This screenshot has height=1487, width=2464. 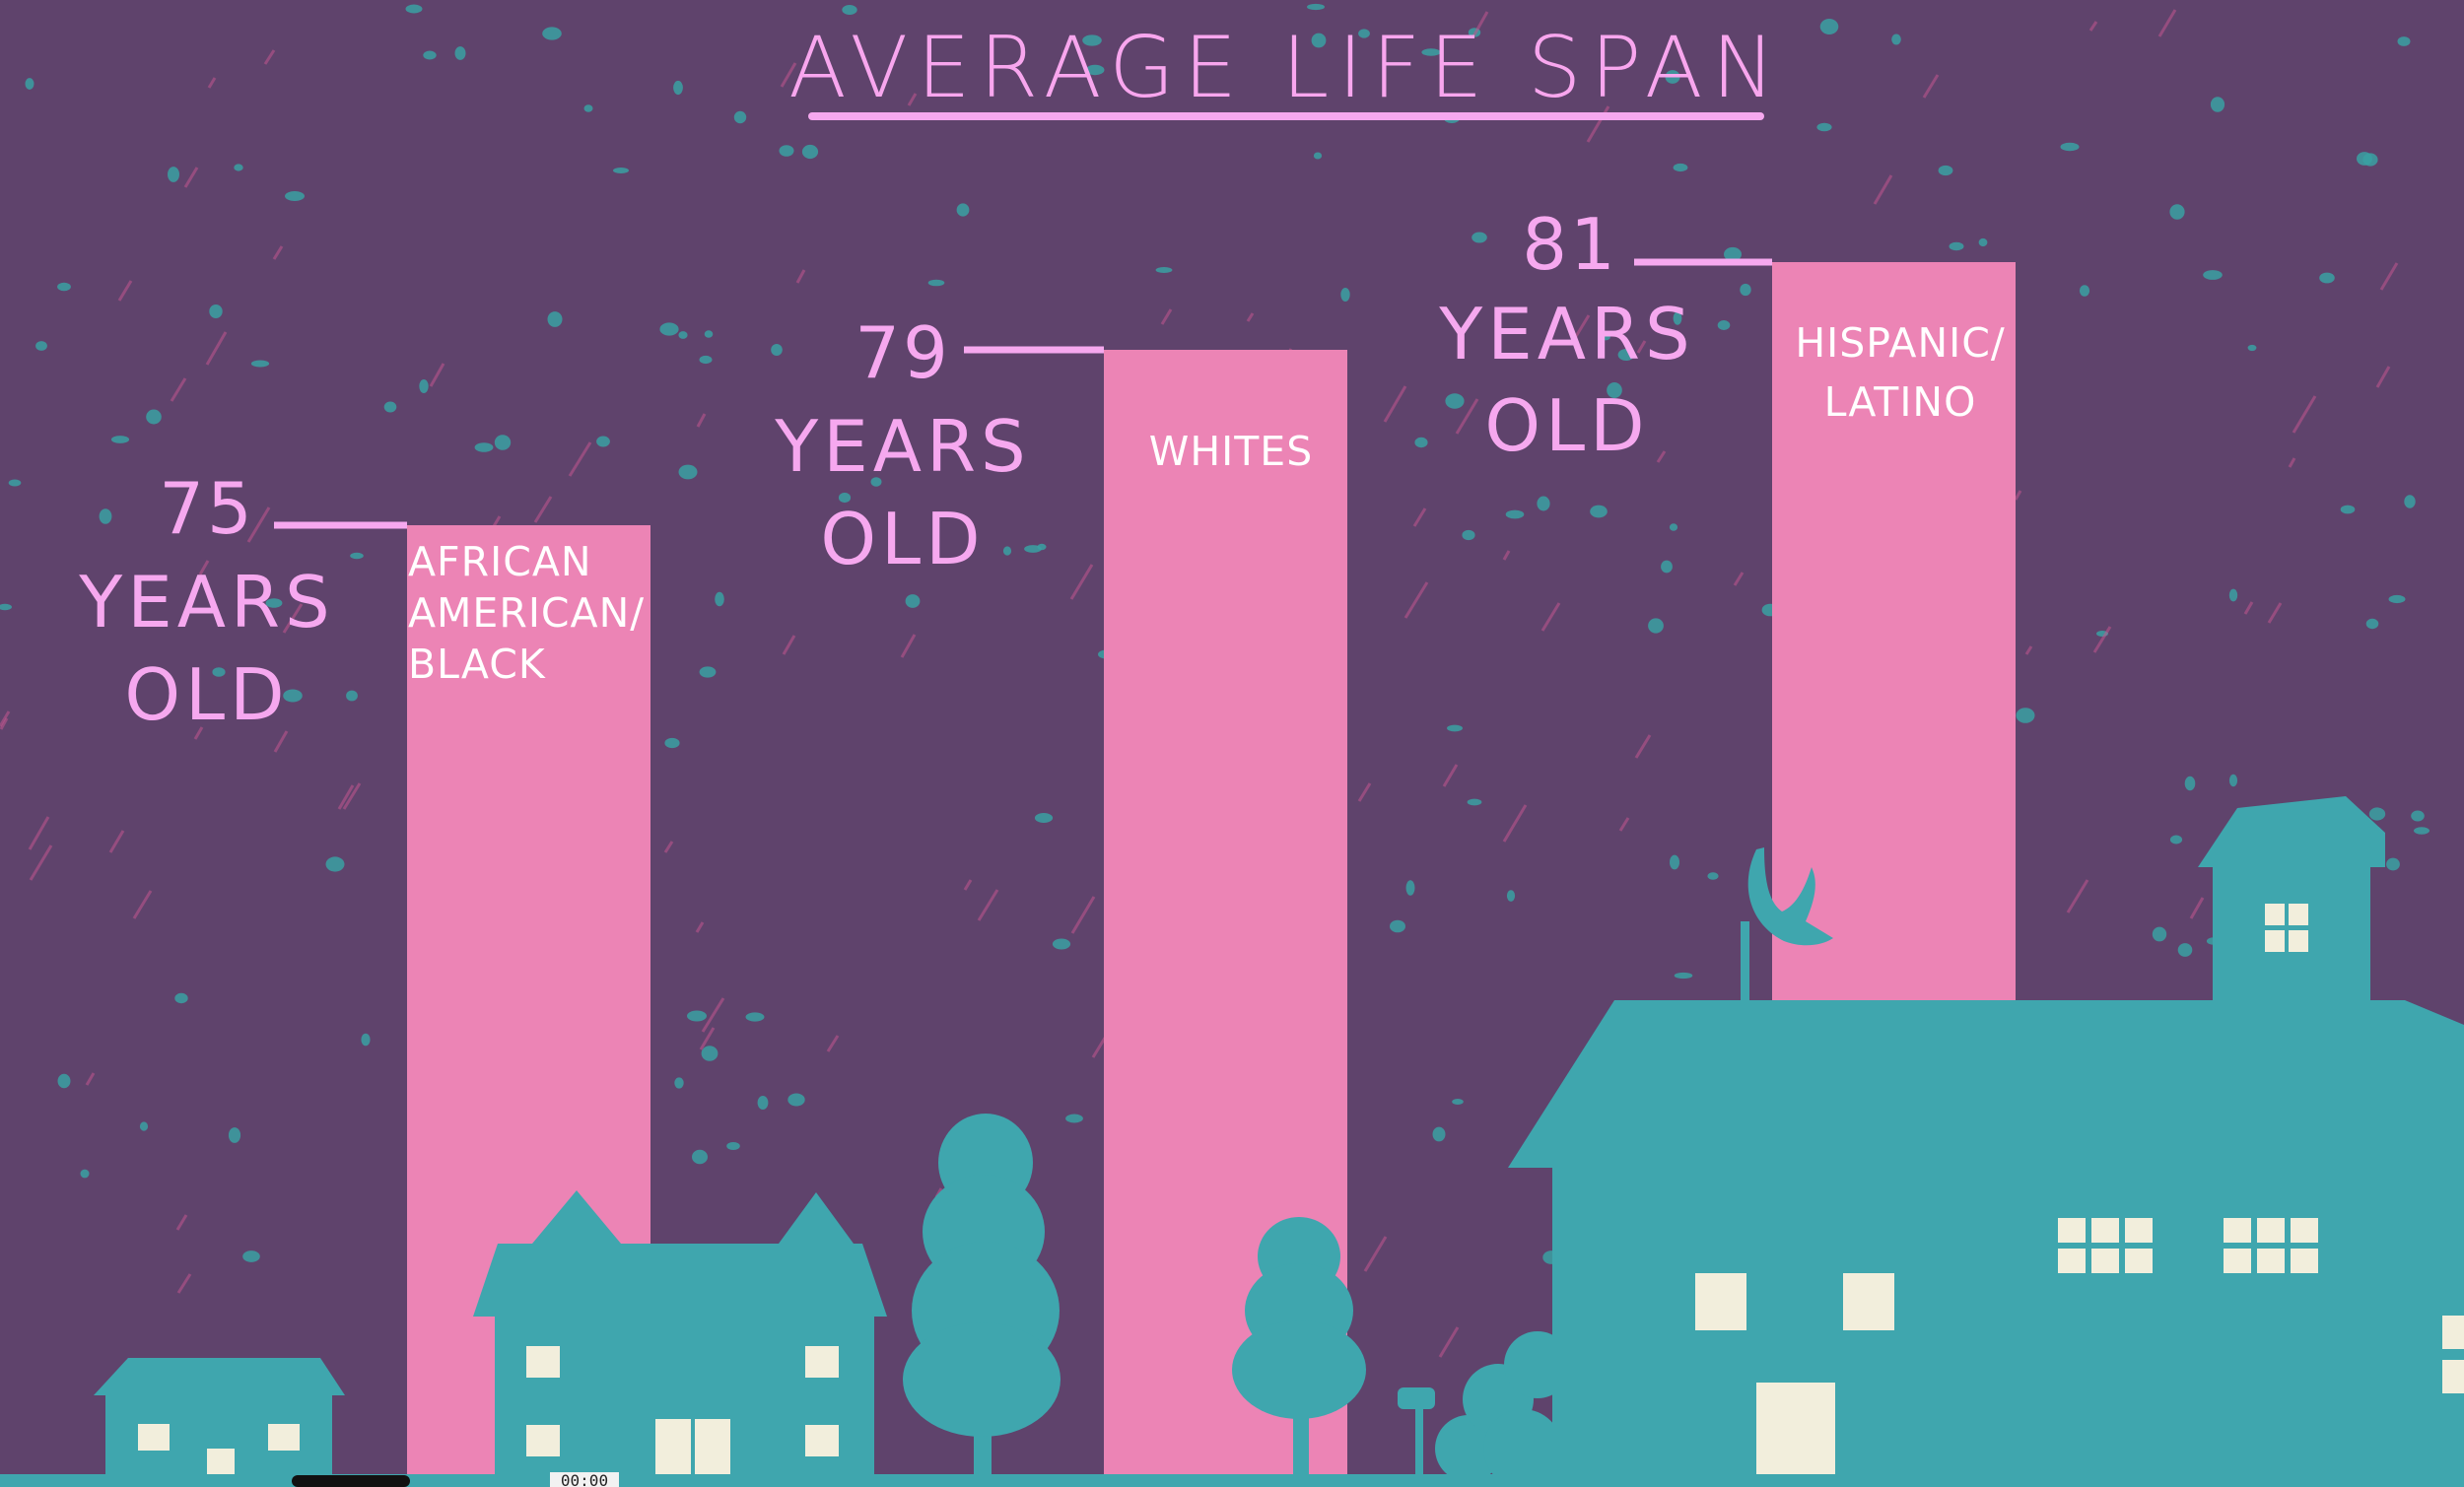 What do you see at coordinates (939, 446) in the screenshot?
I see `annotation-1: 79 YEARS OLD` at bounding box center [939, 446].